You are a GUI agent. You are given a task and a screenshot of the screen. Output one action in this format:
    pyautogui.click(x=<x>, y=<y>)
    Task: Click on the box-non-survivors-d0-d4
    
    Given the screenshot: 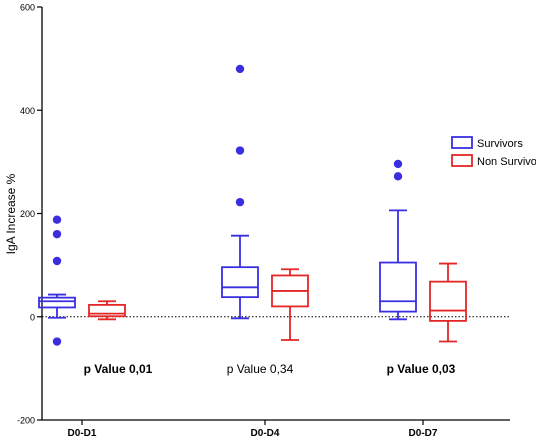 What is the action you would take?
    pyautogui.click(x=290, y=304)
    